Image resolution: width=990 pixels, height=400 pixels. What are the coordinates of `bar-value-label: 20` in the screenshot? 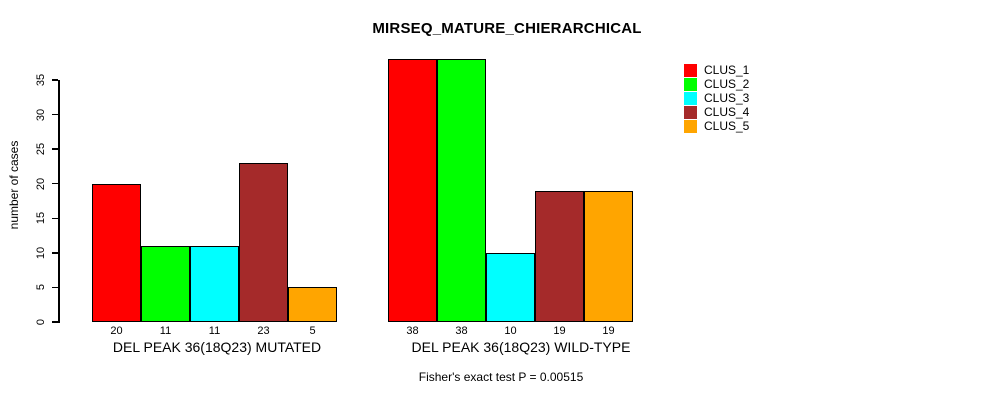 It's located at (116, 331).